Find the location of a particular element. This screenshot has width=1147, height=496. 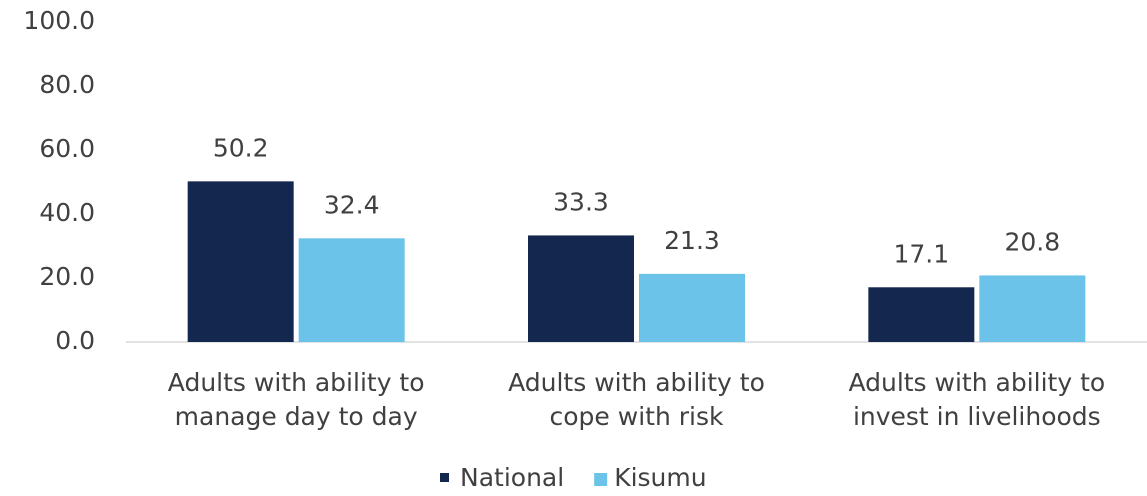

data-label: 32.4 is located at coordinates (352, 204).